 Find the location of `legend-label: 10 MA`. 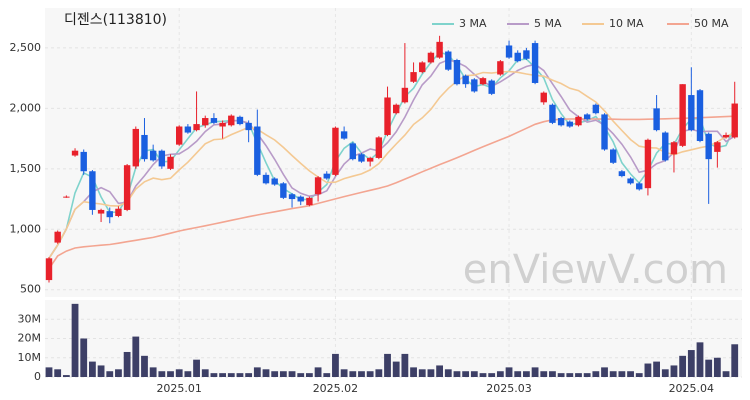

legend-label: 10 MA is located at coordinates (626, 23).